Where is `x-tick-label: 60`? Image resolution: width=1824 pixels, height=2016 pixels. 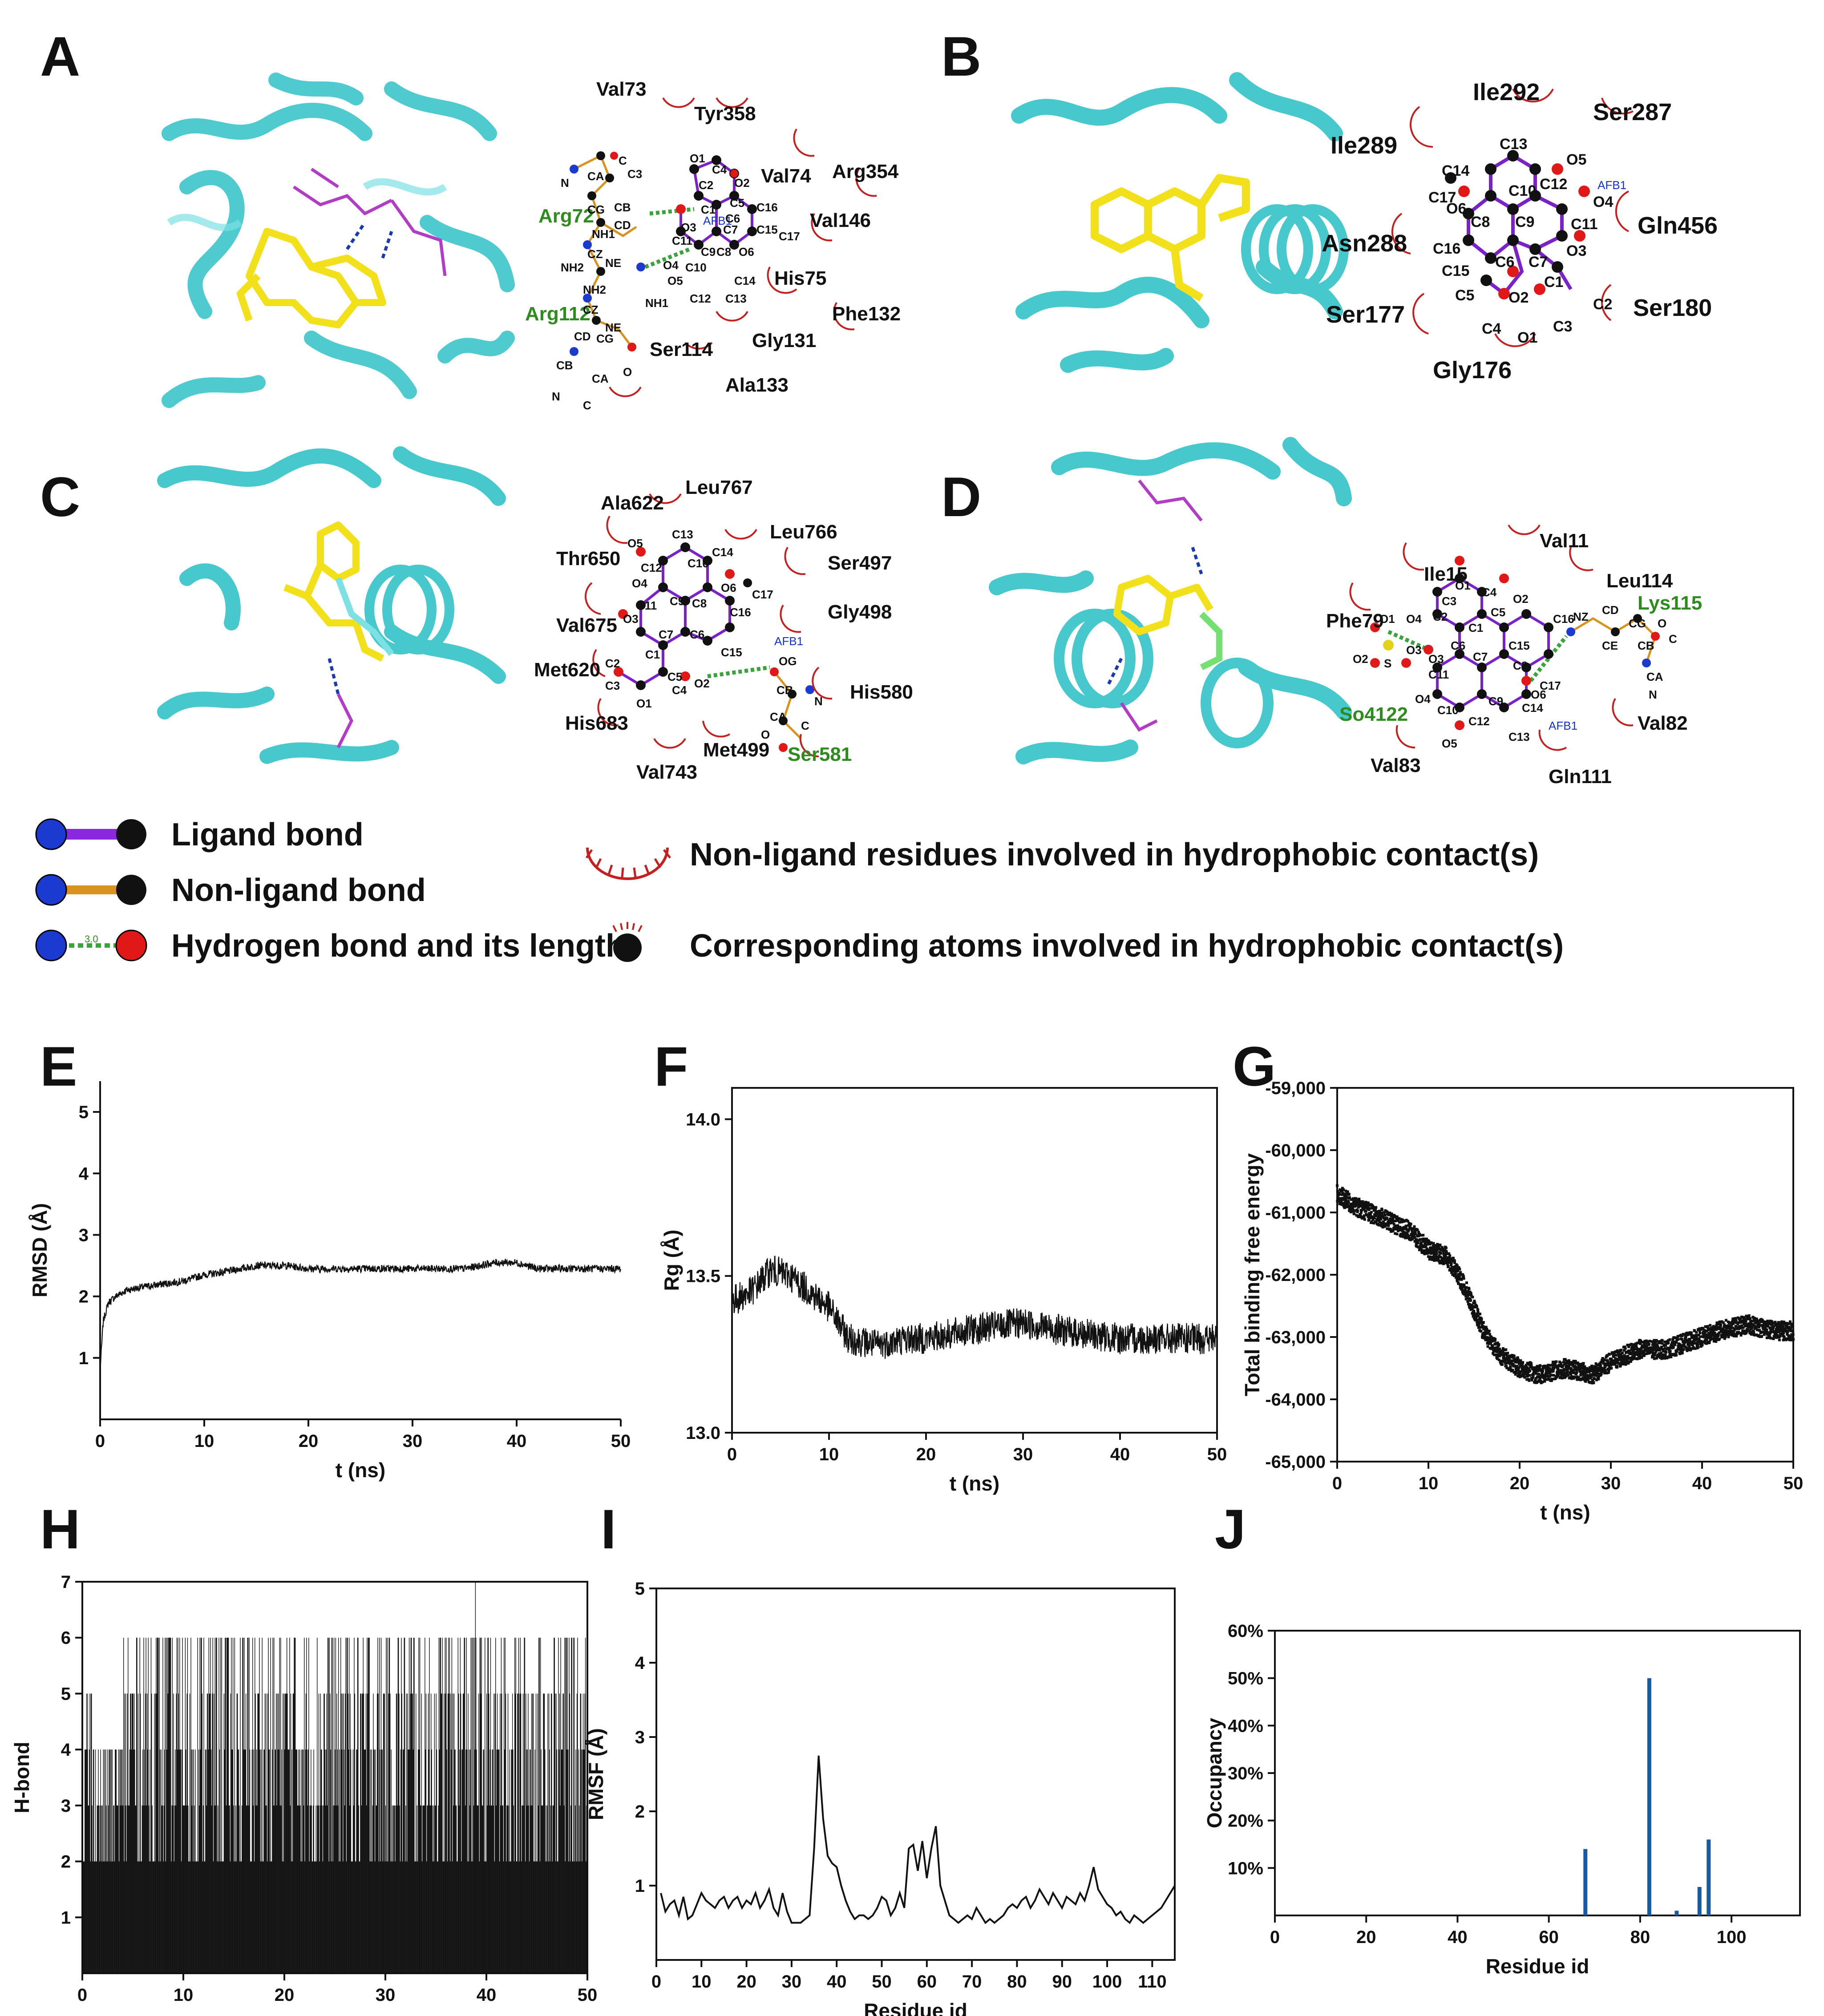
x-tick-label: 60 is located at coordinates (1549, 1937).